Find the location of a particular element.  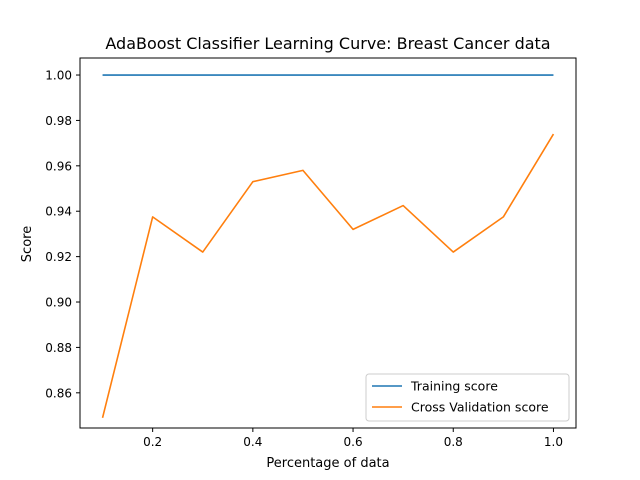

x-tick-label: 0.4 is located at coordinates (252, 442).